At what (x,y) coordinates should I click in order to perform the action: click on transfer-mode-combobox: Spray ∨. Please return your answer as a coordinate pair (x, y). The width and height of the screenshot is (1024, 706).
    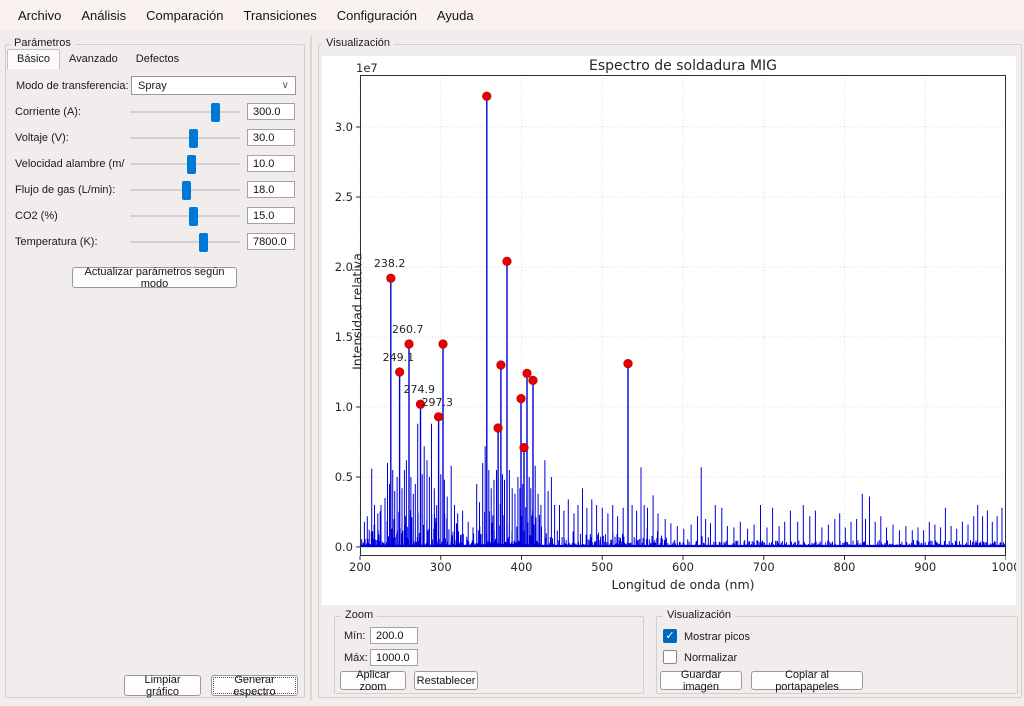
    Looking at the image, I should click on (213, 85).